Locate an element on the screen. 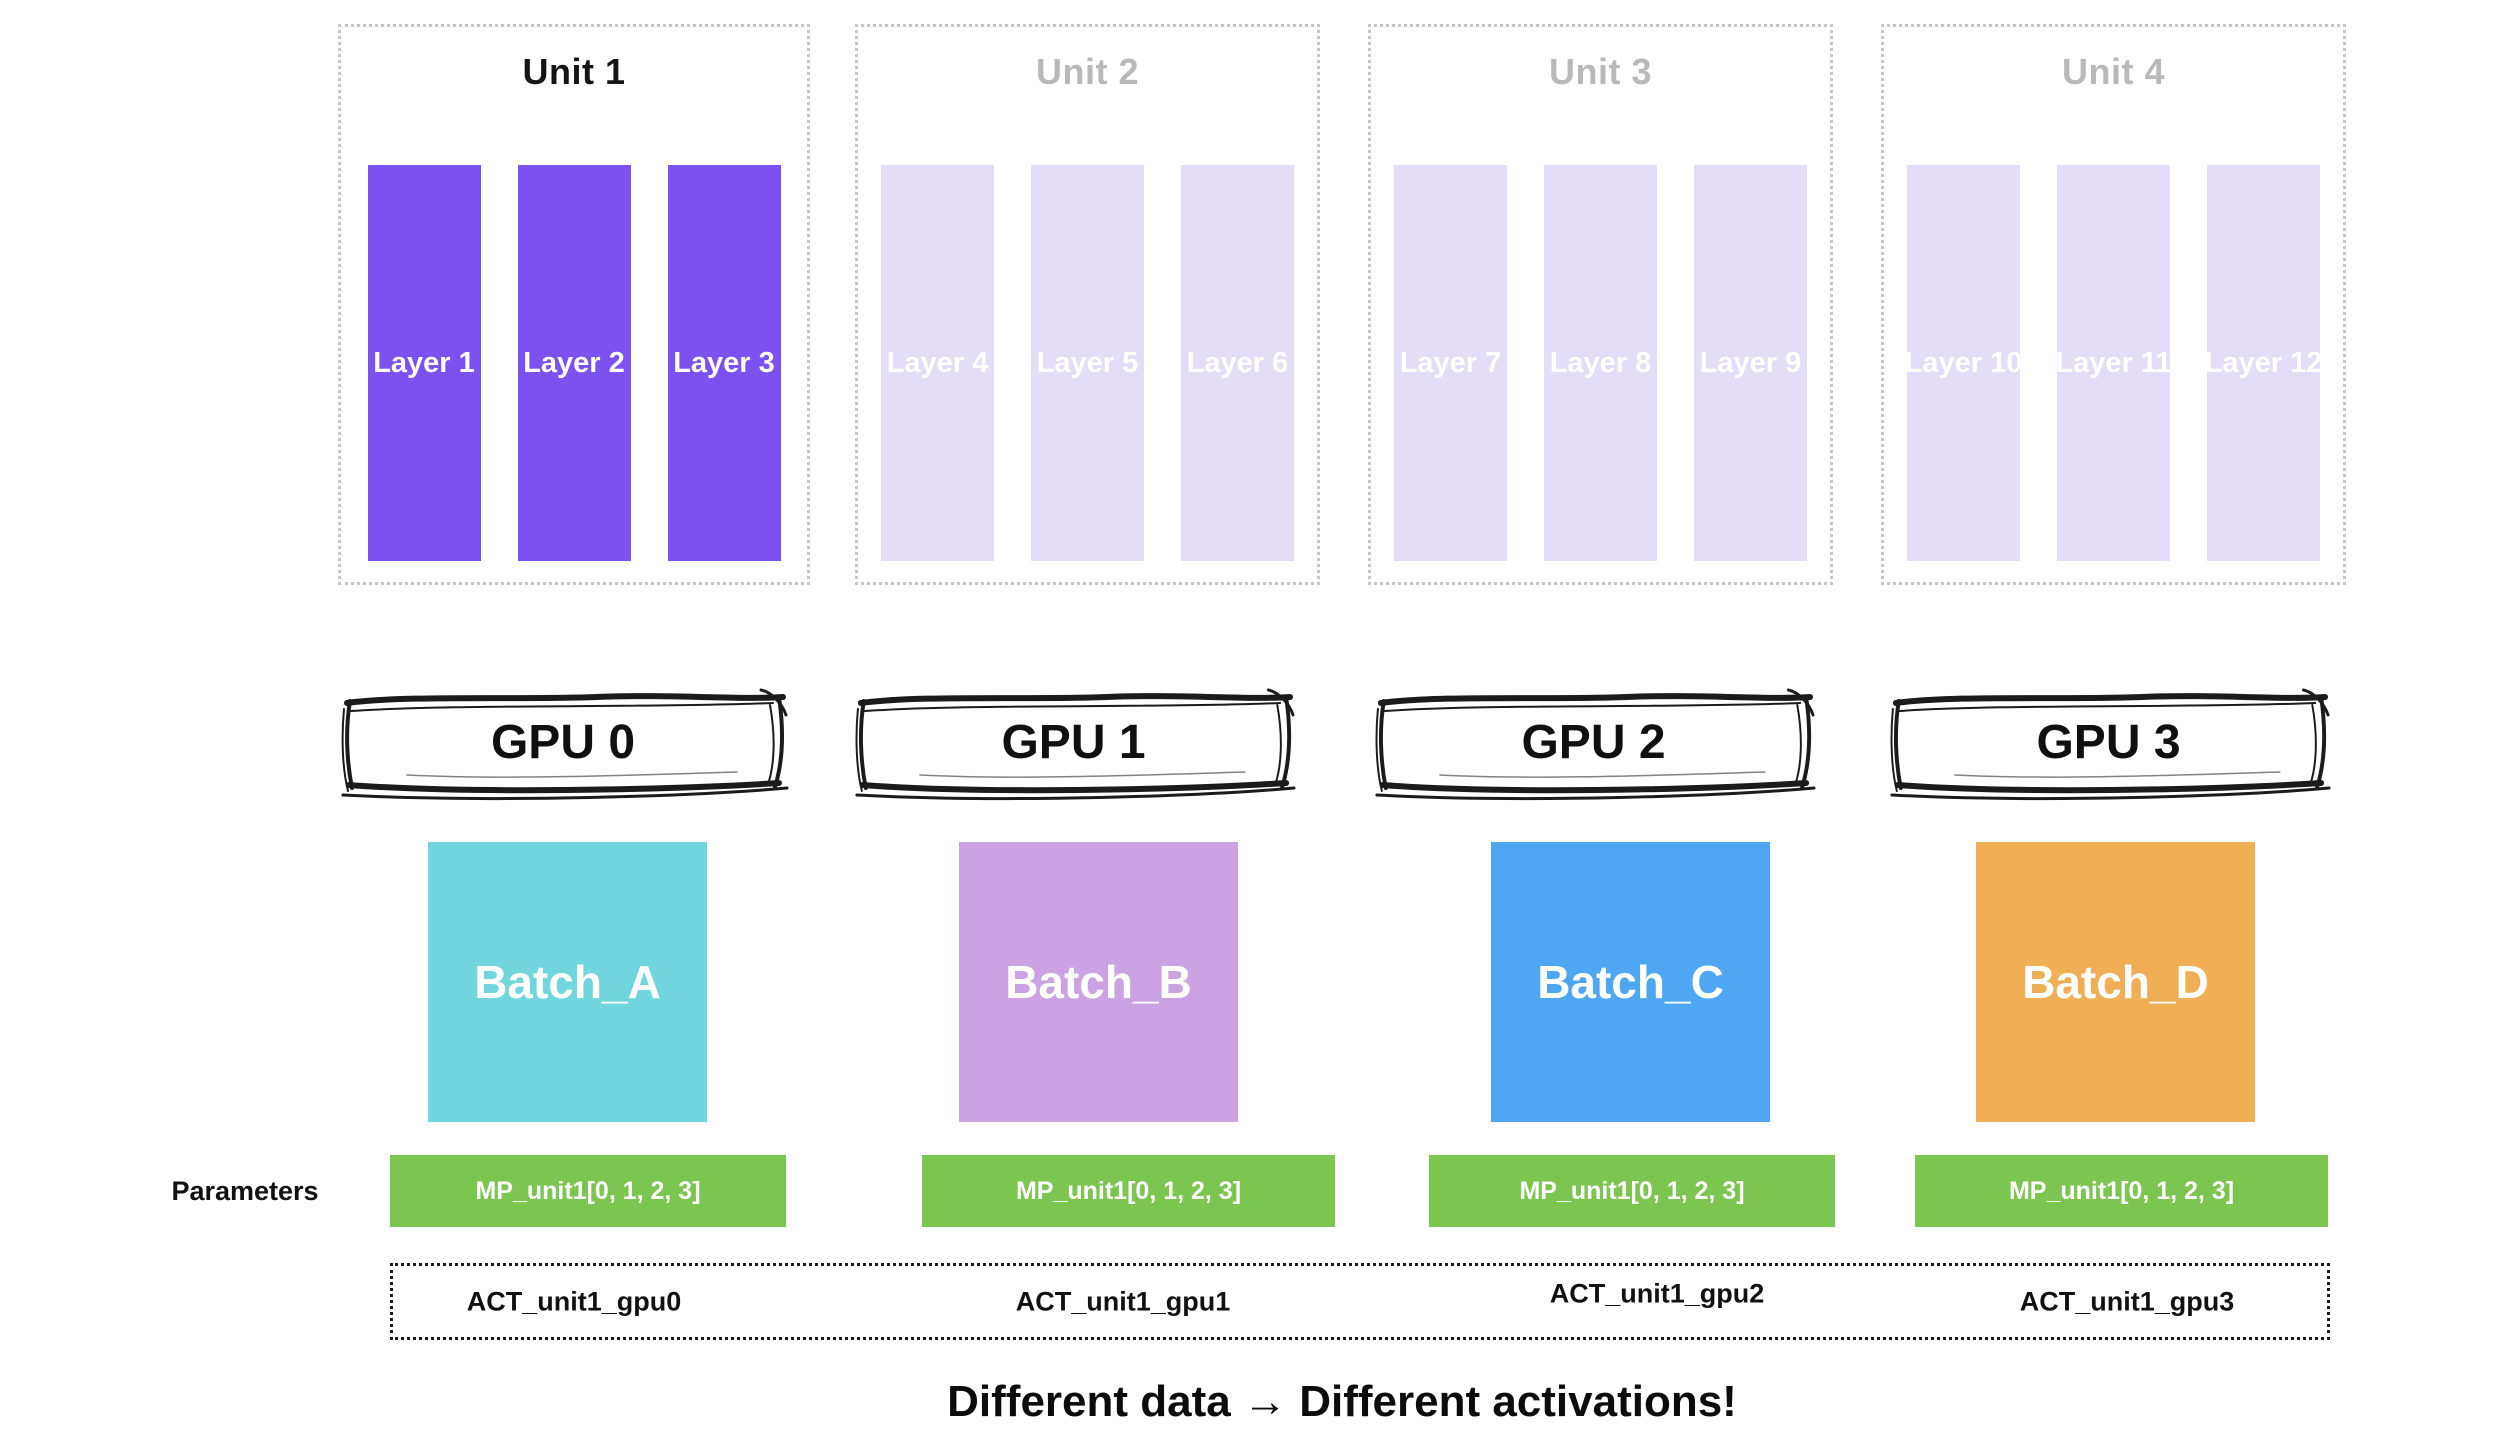  layer-bar-8-label: Layer 8 is located at coordinates (1600, 362).